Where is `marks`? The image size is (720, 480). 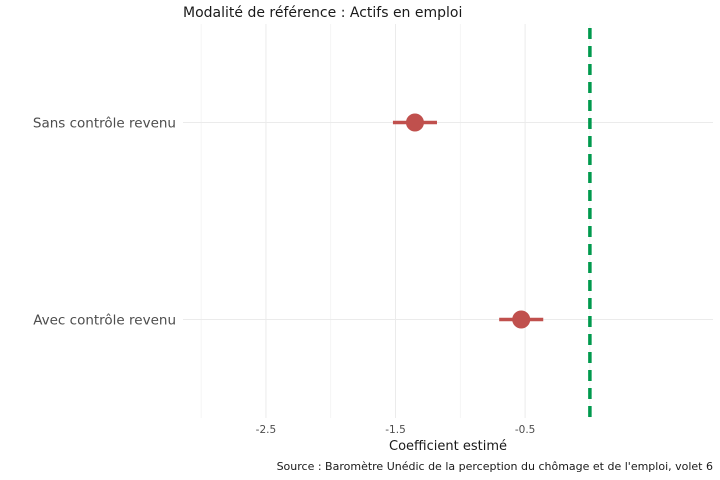
marks is located at coordinates (468, 221).